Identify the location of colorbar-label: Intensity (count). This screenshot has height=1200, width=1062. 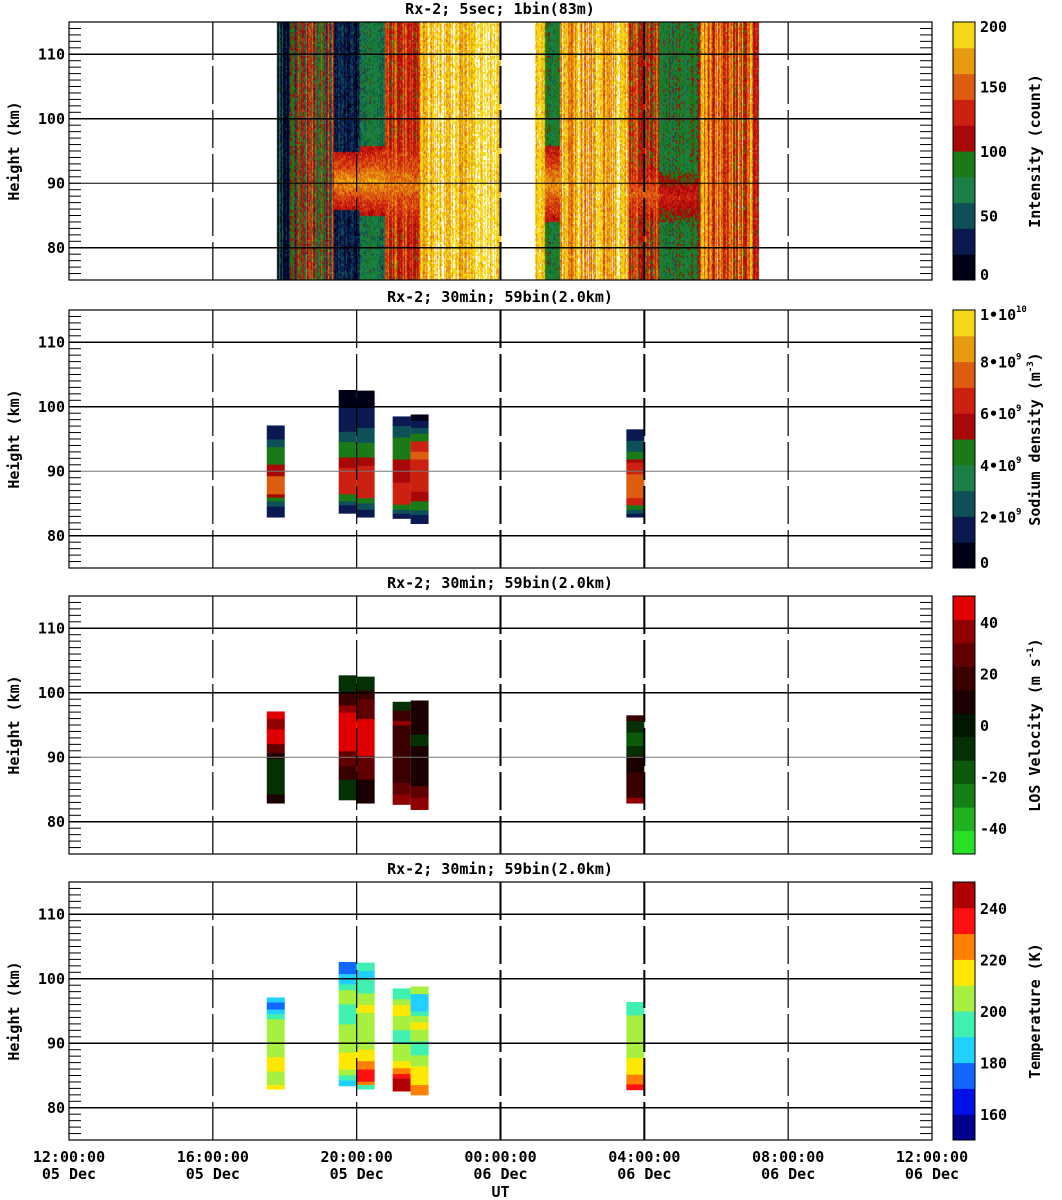
(1035, 151).